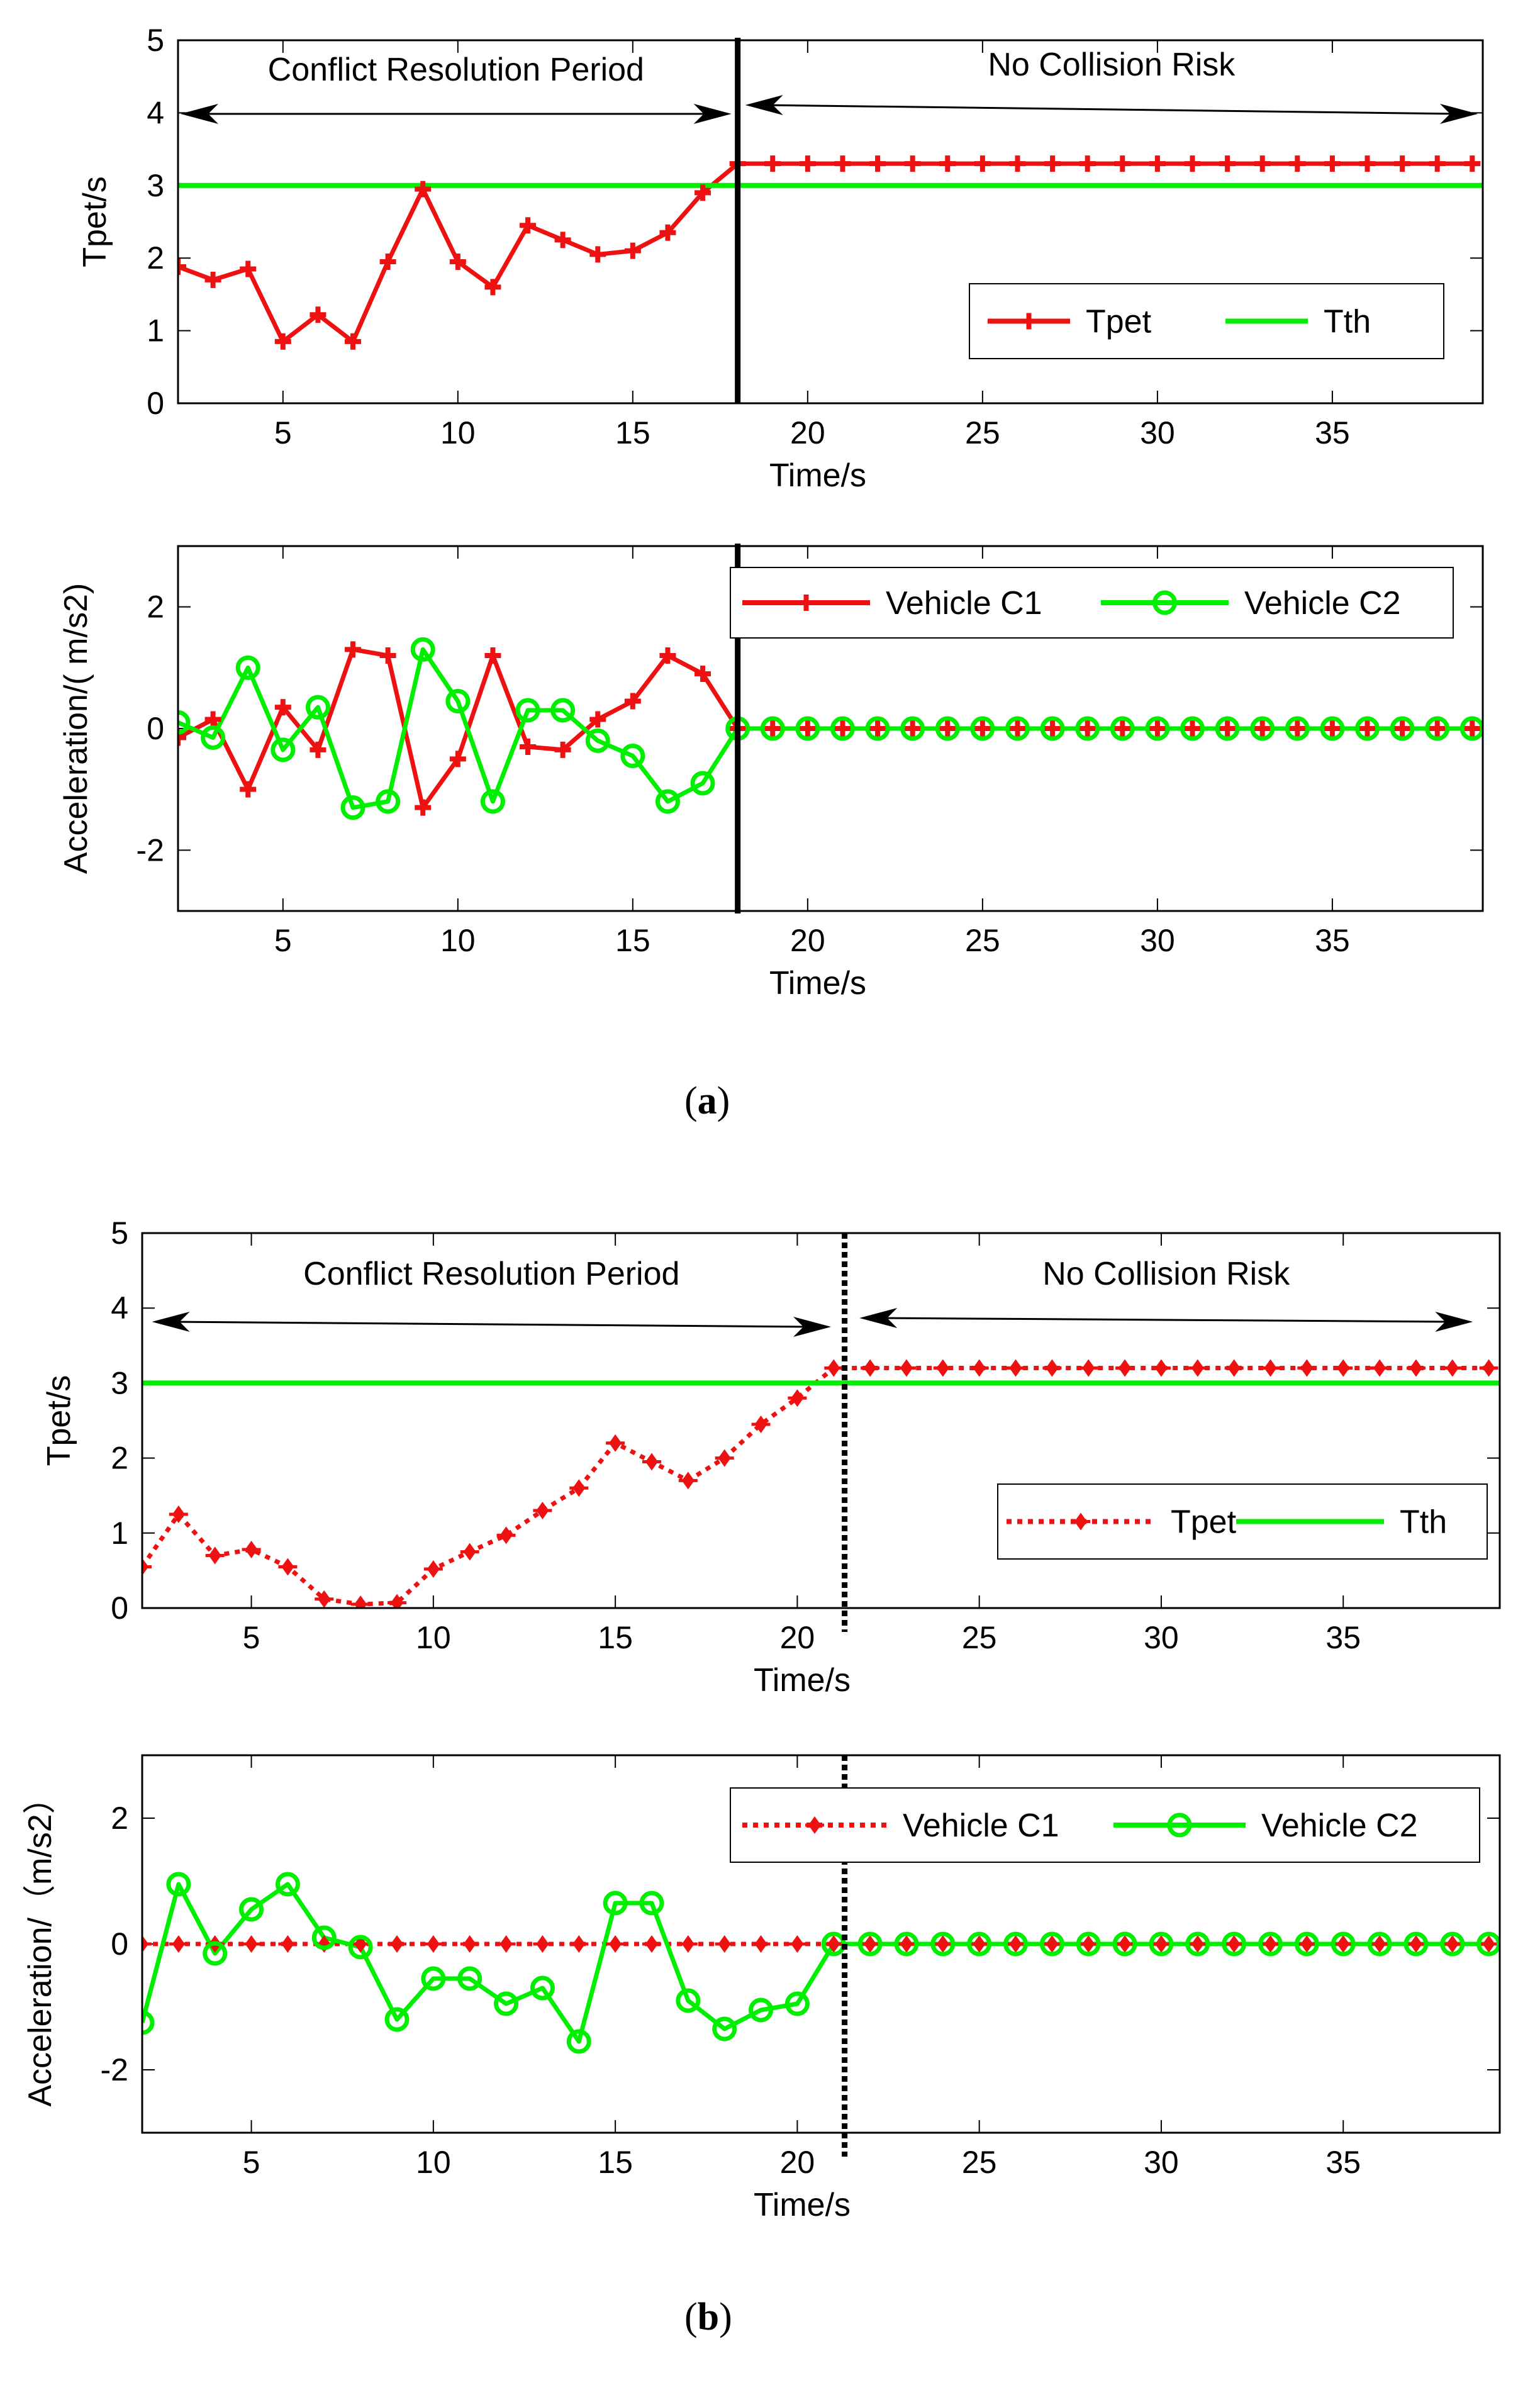 The image size is (1540, 2385). What do you see at coordinates (1332, 940) in the screenshot?
I see `x-tick-label: 35` at bounding box center [1332, 940].